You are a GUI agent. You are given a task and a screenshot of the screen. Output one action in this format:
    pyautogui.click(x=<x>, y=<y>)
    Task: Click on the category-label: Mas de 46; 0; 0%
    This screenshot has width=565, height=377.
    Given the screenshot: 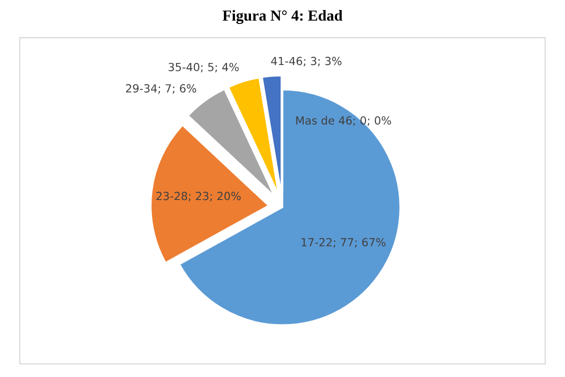 What is the action you would take?
    pyautogui.click(x=344, y=121)
    